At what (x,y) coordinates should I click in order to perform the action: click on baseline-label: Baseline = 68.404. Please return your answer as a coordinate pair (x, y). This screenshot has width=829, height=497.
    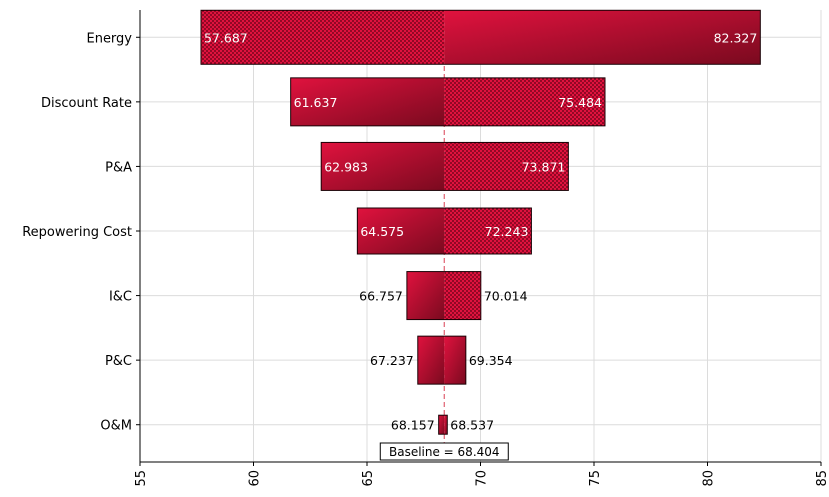
    Looking at the image, I should click on (444, 452).